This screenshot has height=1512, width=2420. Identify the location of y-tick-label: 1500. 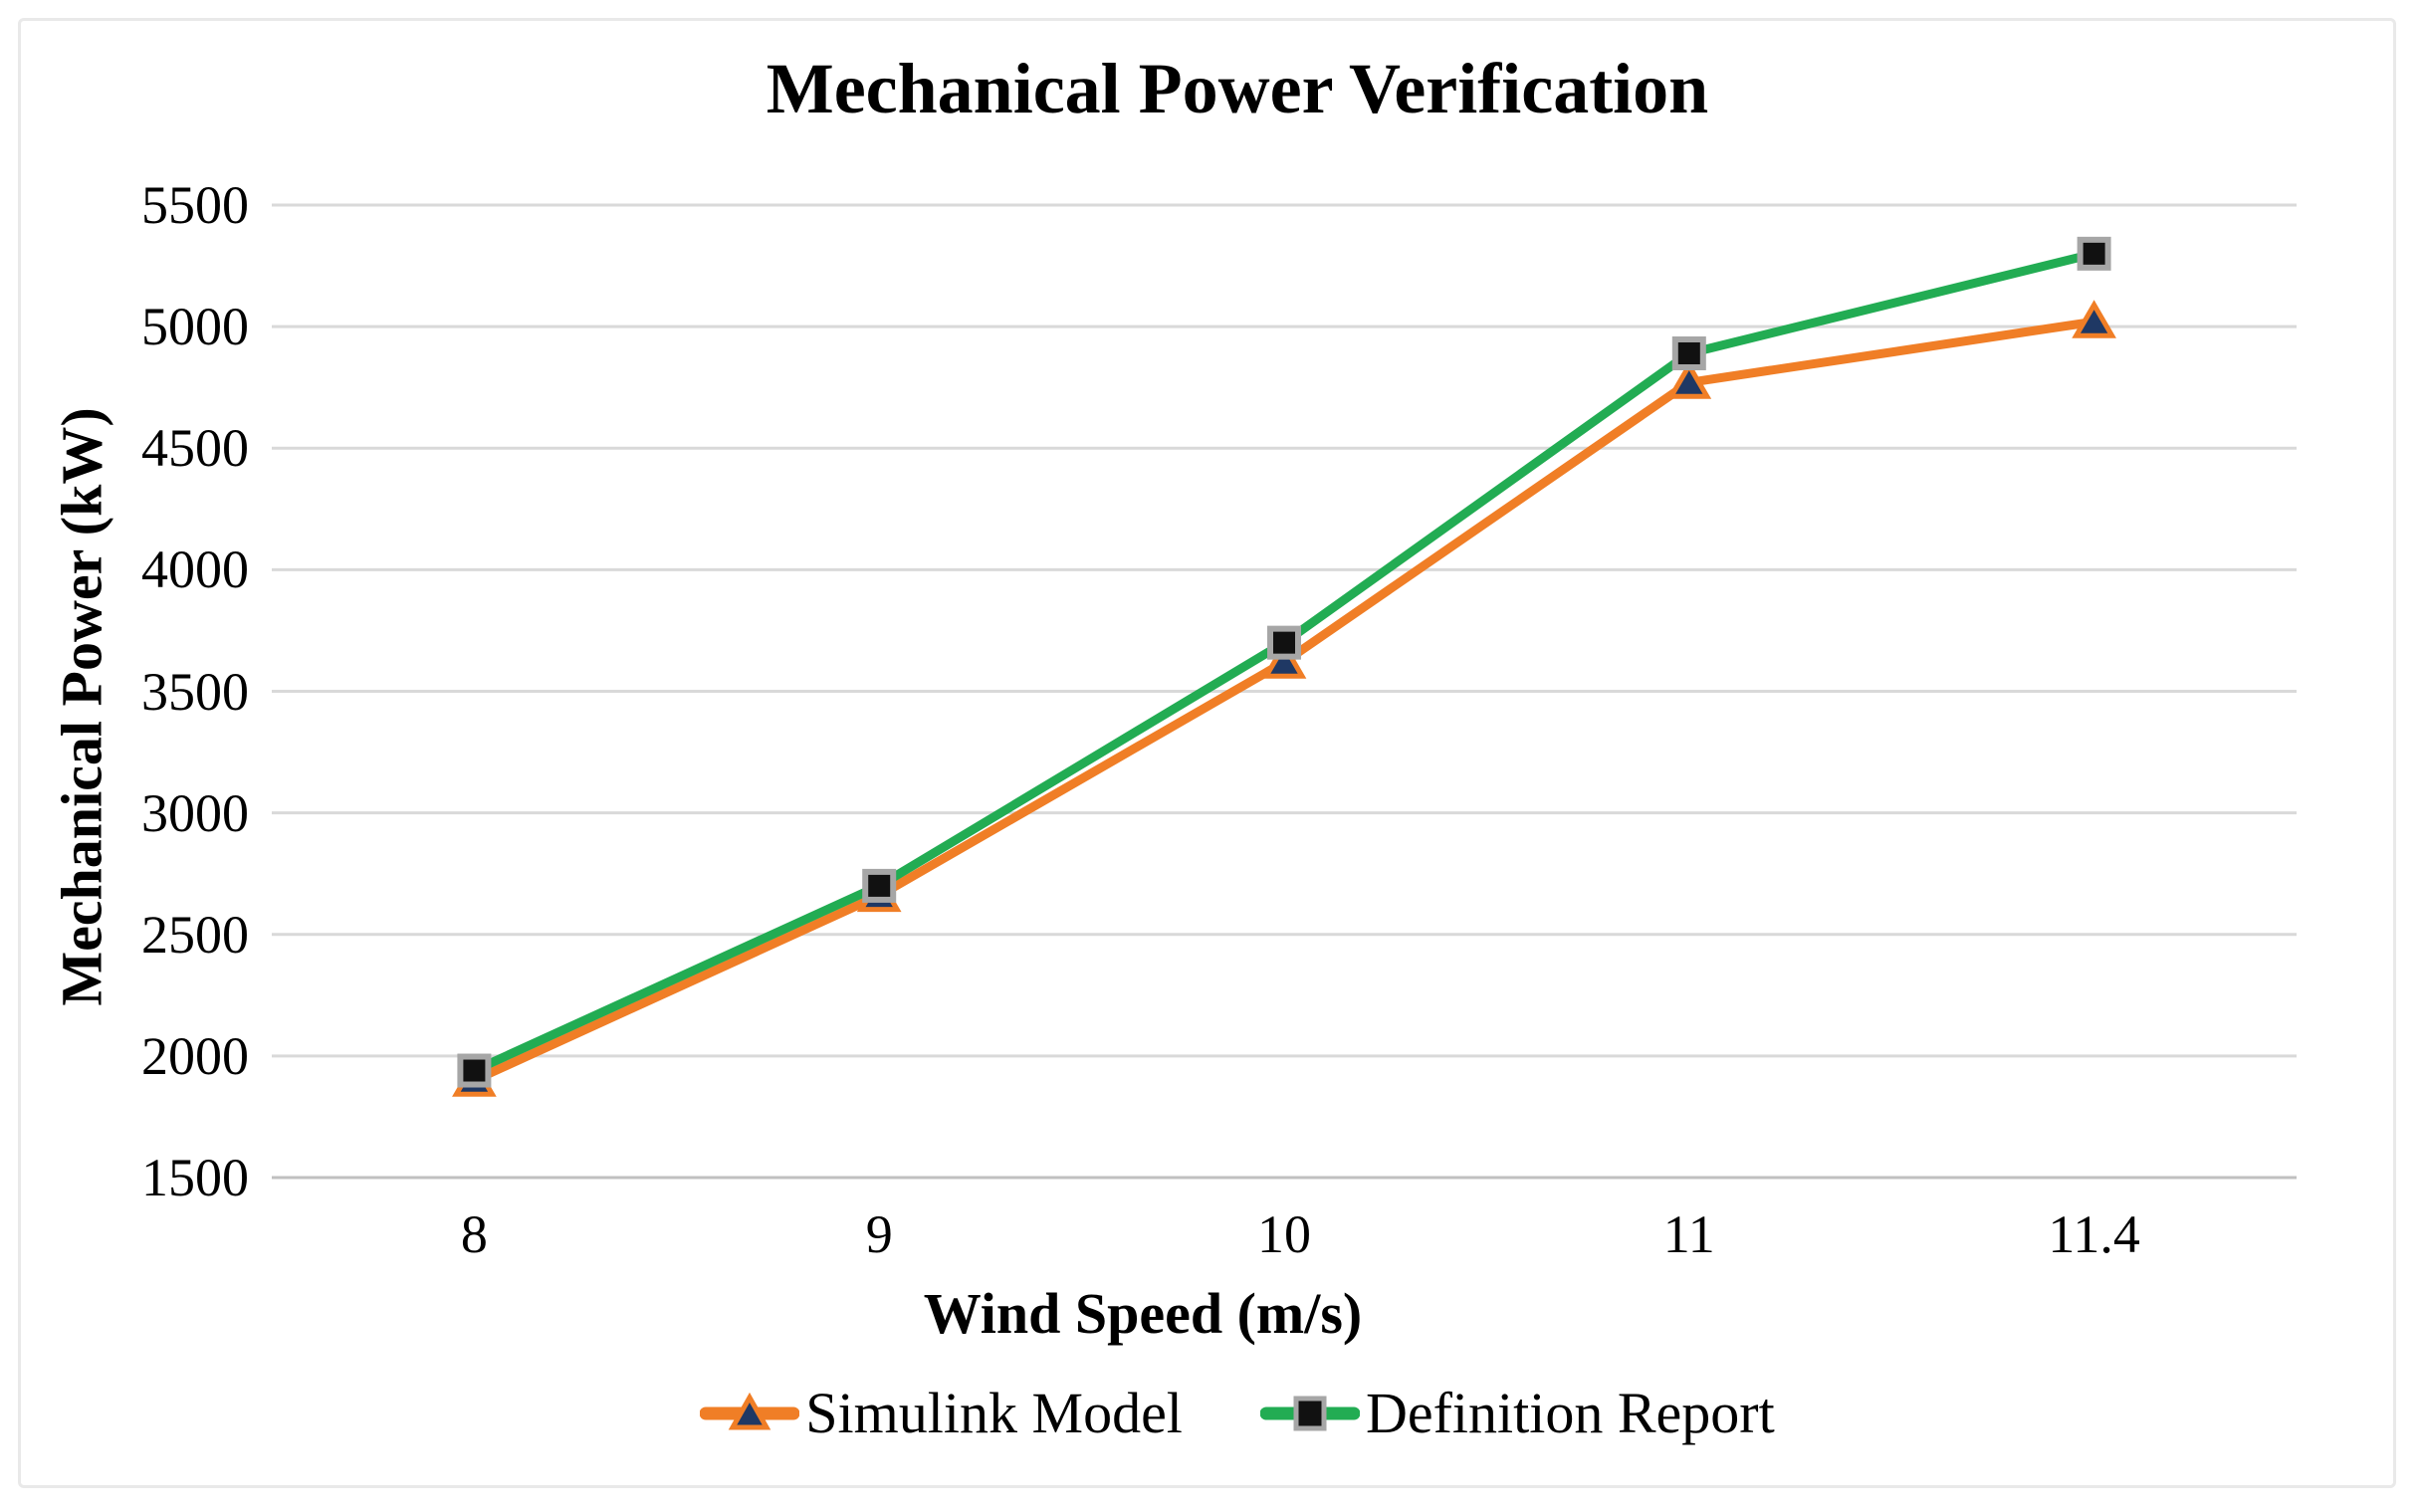
(195, 1177).